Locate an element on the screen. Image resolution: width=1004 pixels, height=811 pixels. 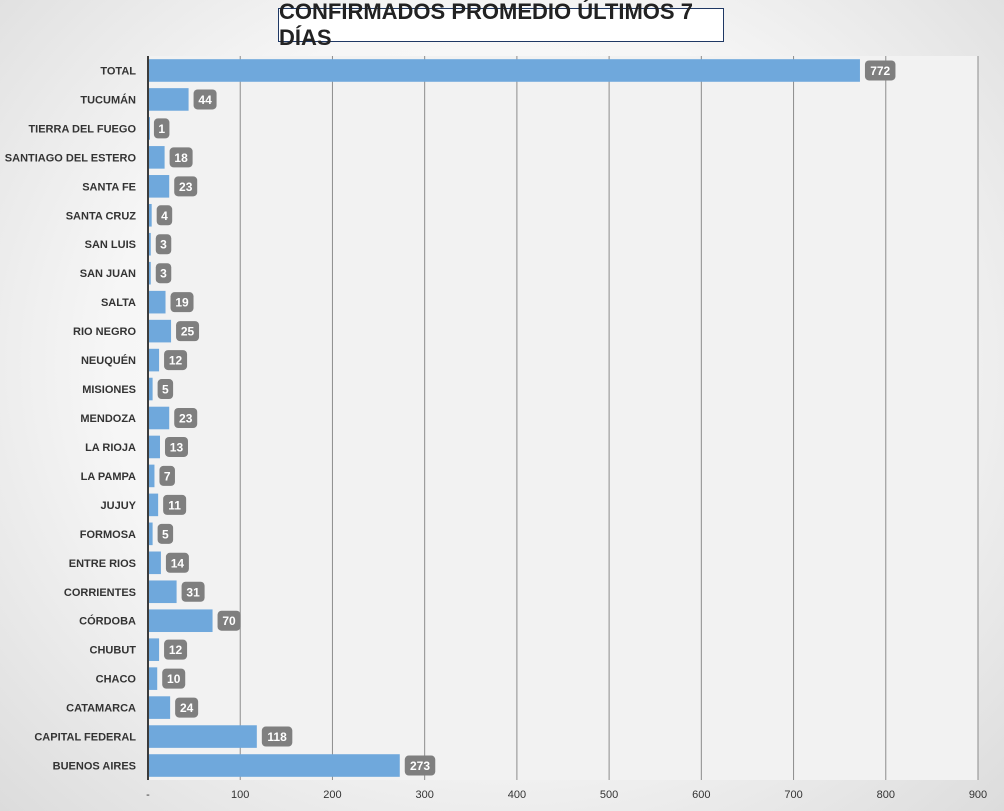
x-tick-label: 600 is located at coordinates (701, 795).